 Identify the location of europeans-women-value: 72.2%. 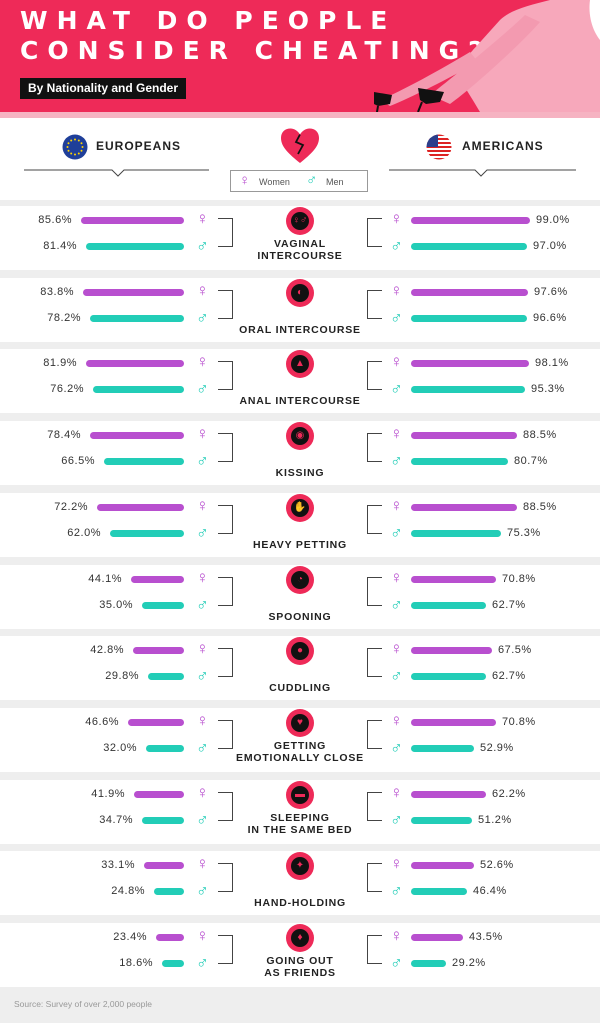
(71, 507).